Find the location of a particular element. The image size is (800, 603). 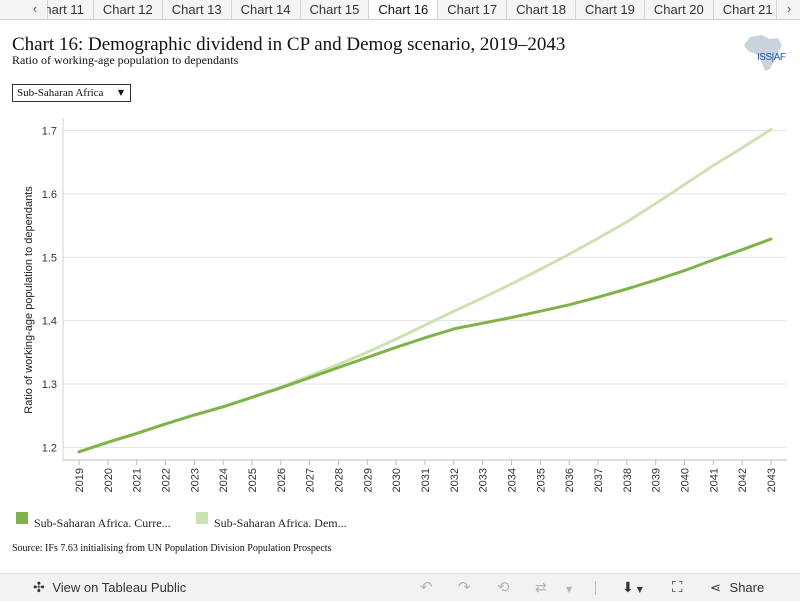

x-tick-label: 2024 is located at coordinates (224, 480).